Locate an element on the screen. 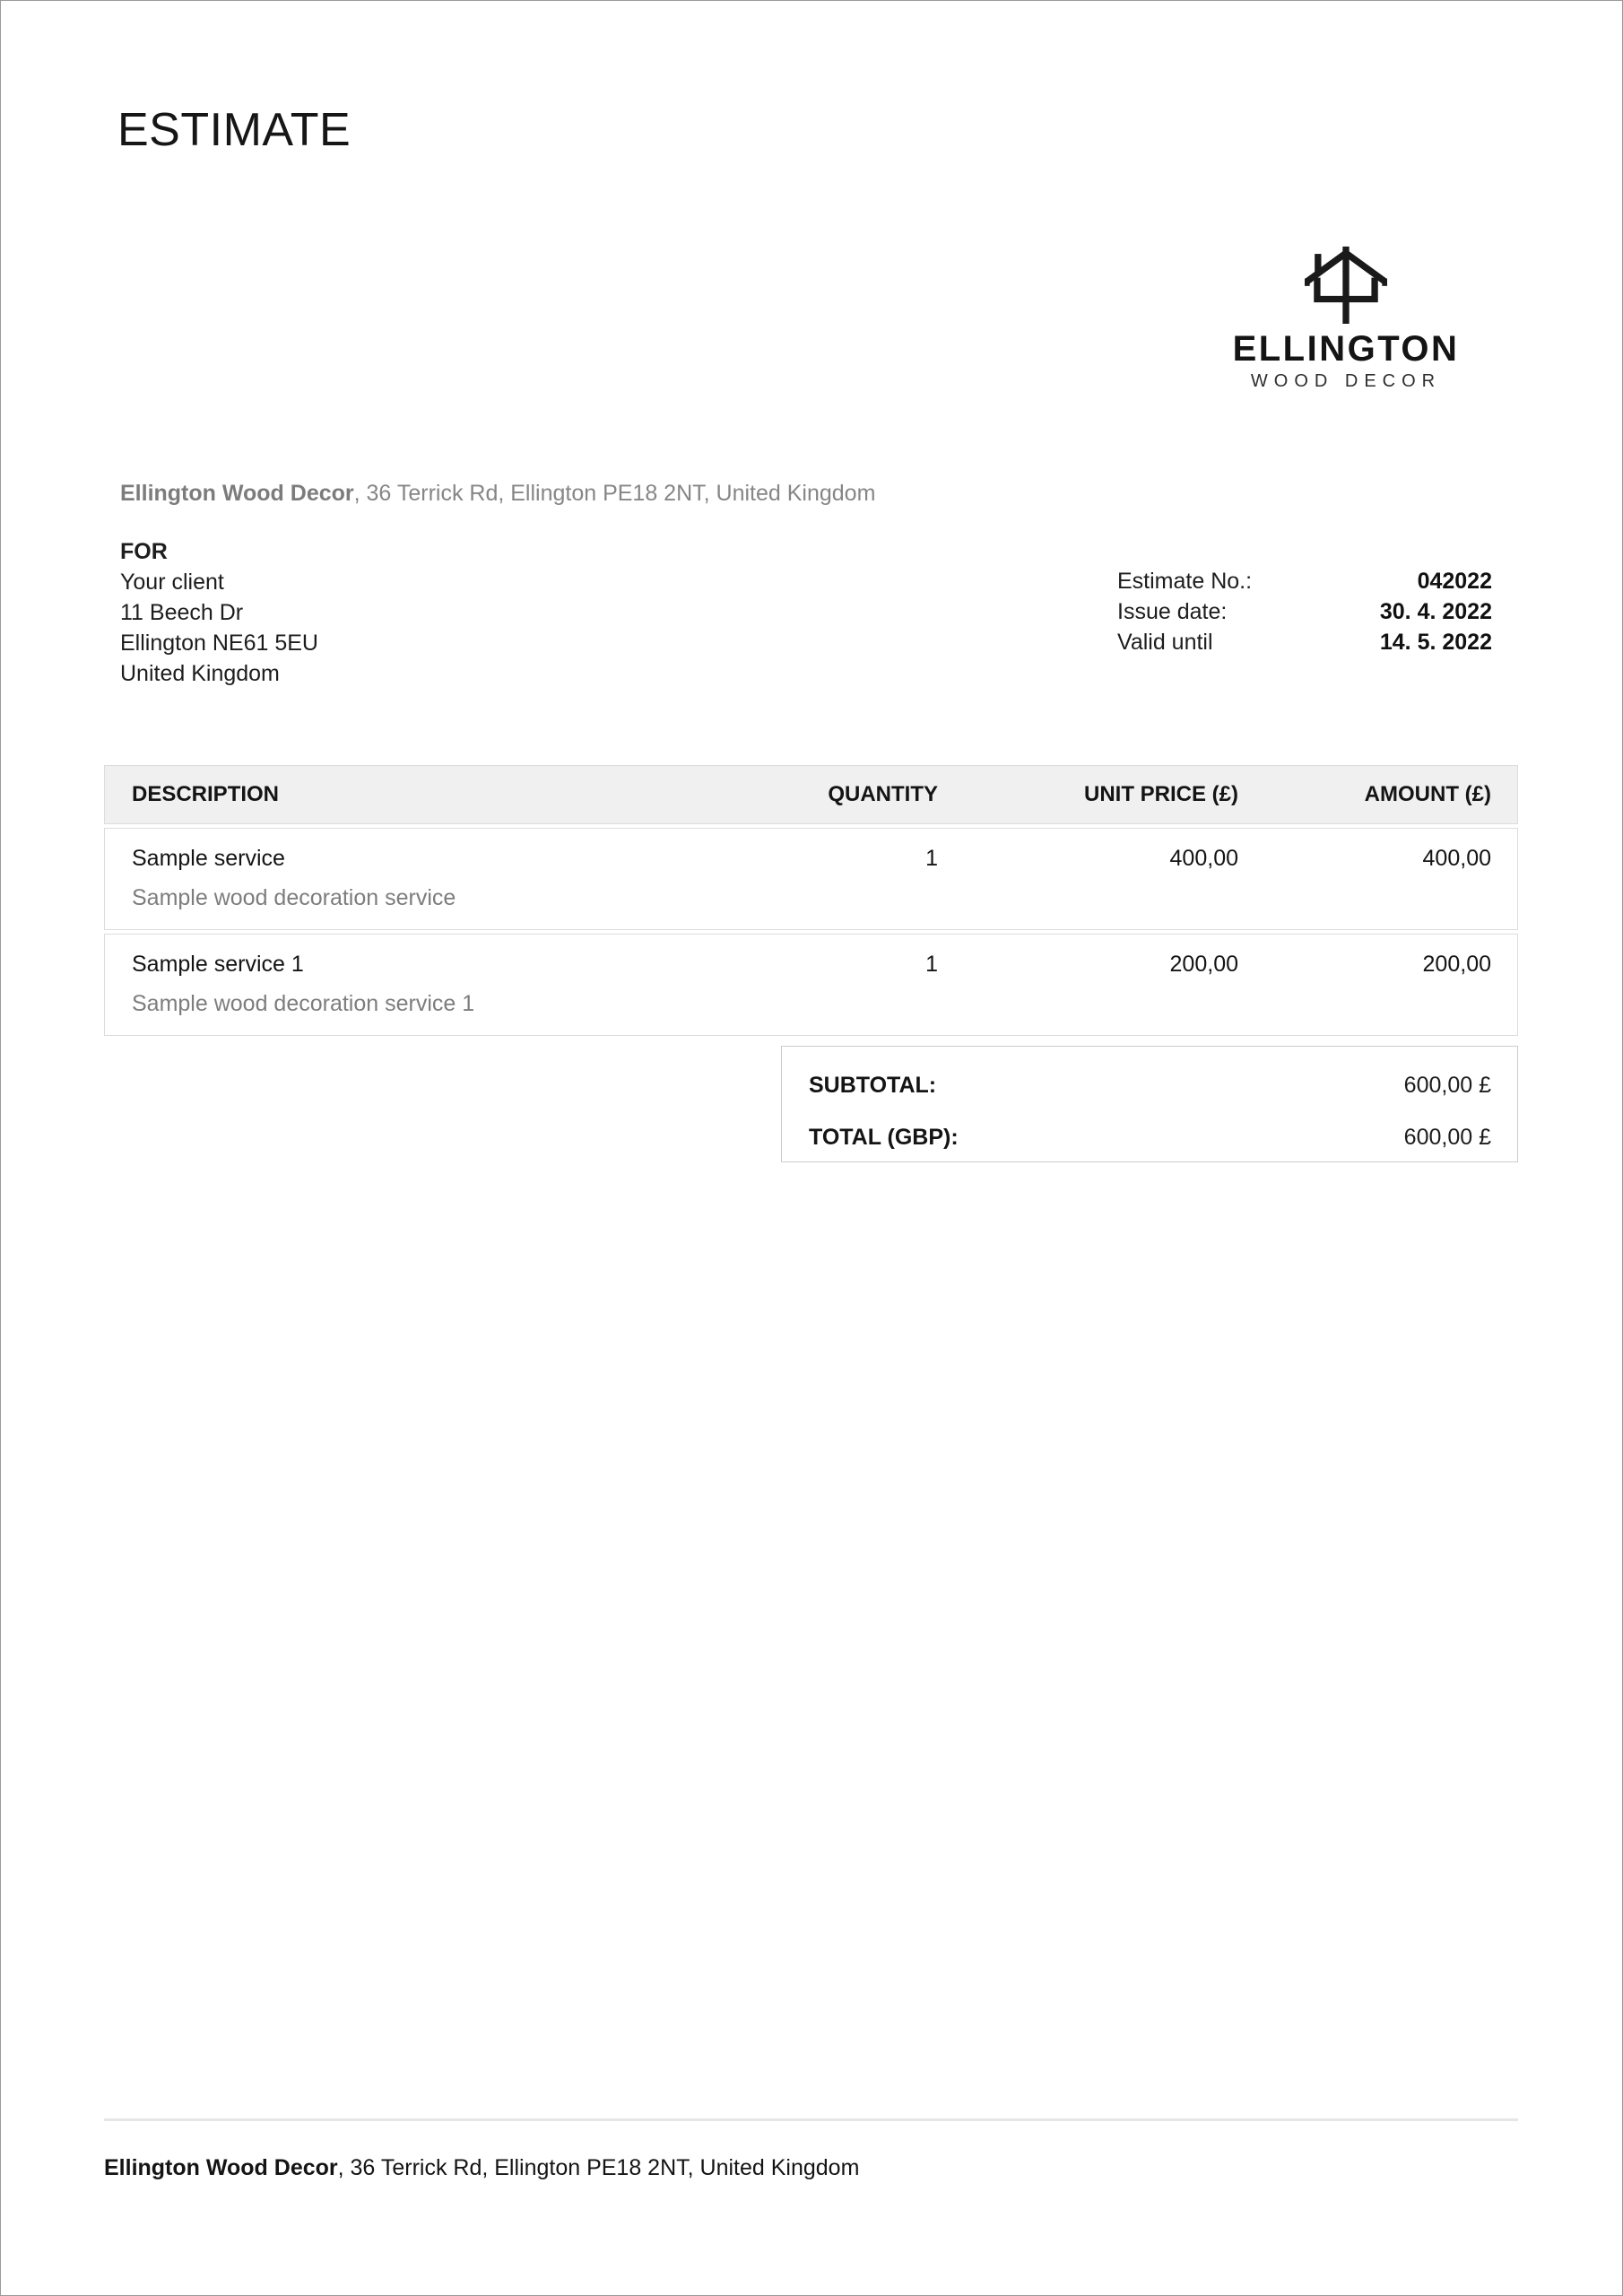 This screenshot has height=2296, width=1623. item-name: Sample service 1 is located at coordinates (218, 964).